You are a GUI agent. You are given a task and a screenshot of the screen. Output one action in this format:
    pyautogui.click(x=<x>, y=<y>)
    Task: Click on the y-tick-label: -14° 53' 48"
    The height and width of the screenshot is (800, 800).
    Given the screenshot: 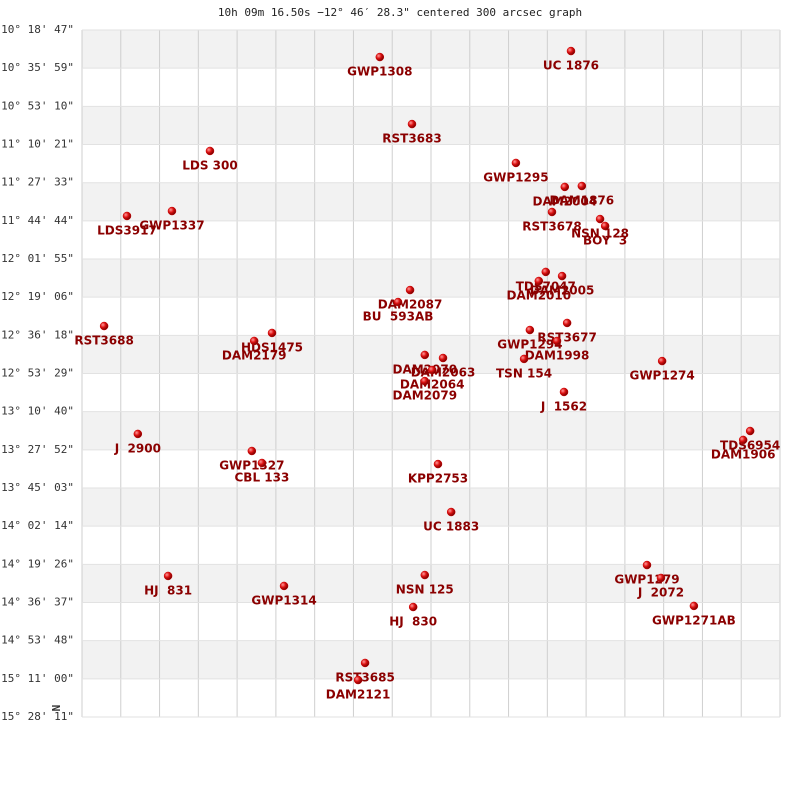 What is the action you would take?
    pyautogui.click(x=37, y=640)
    